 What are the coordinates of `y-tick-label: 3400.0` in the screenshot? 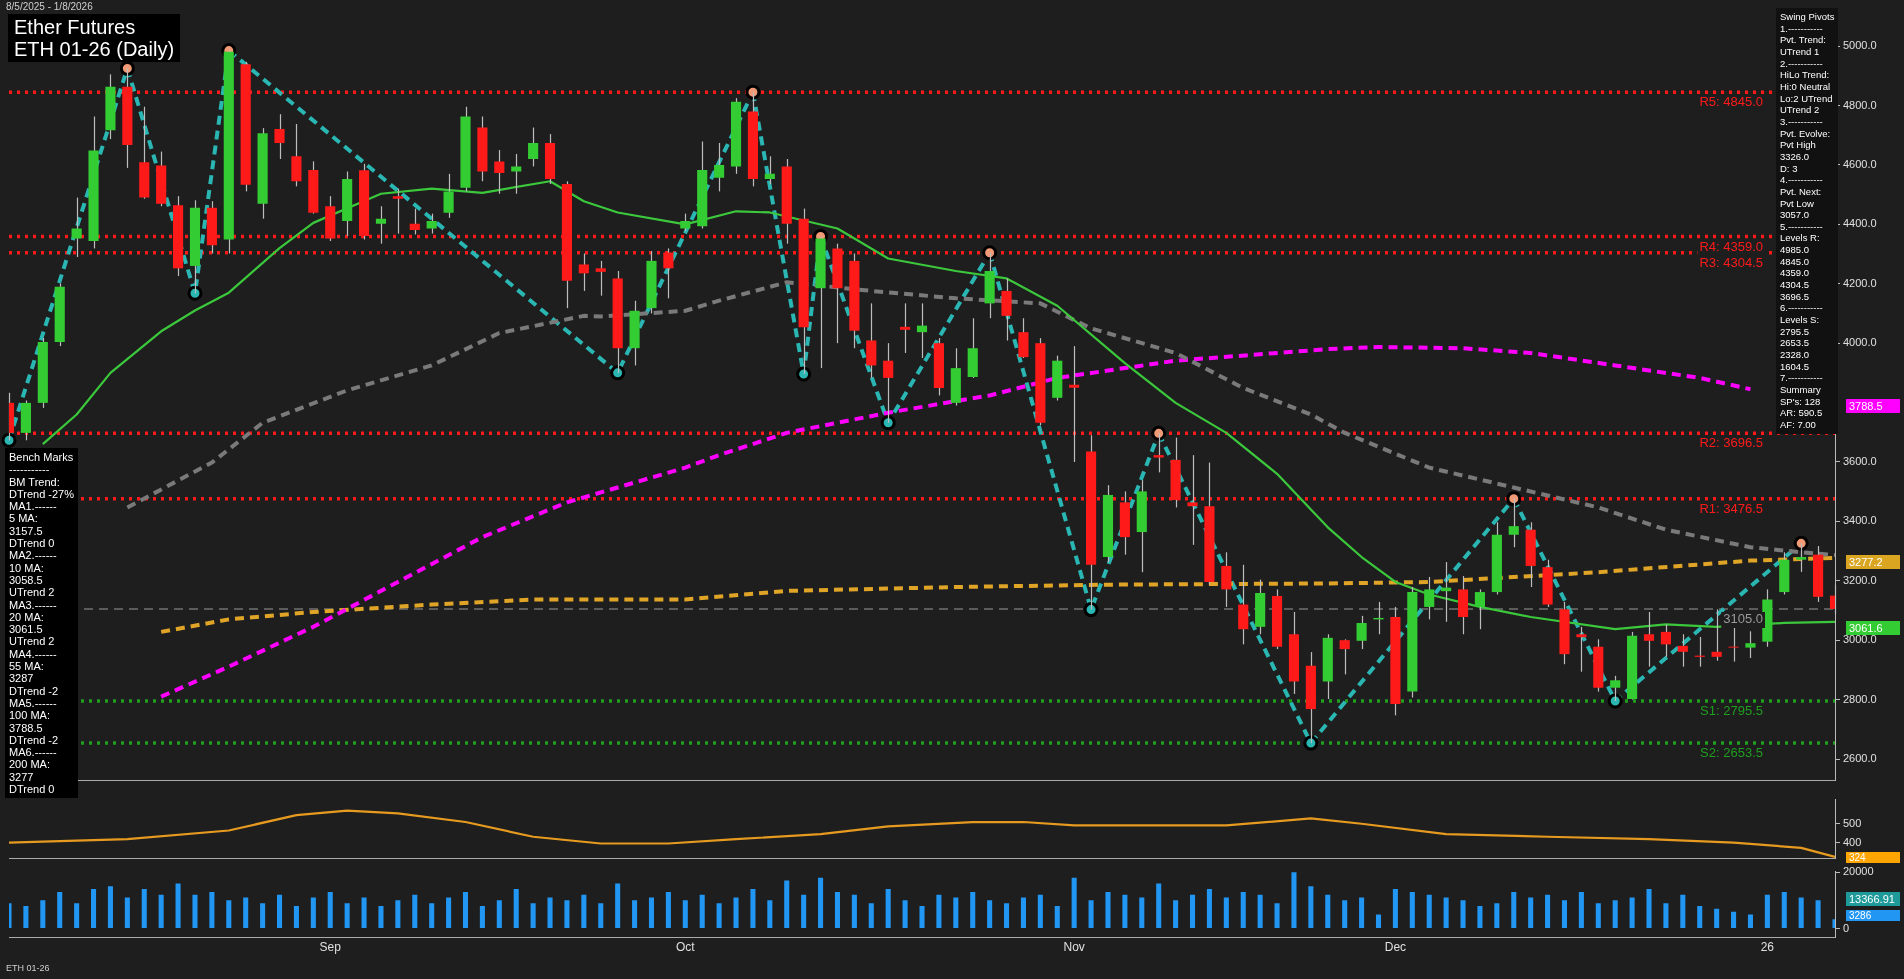 It's located at (1860, 520).